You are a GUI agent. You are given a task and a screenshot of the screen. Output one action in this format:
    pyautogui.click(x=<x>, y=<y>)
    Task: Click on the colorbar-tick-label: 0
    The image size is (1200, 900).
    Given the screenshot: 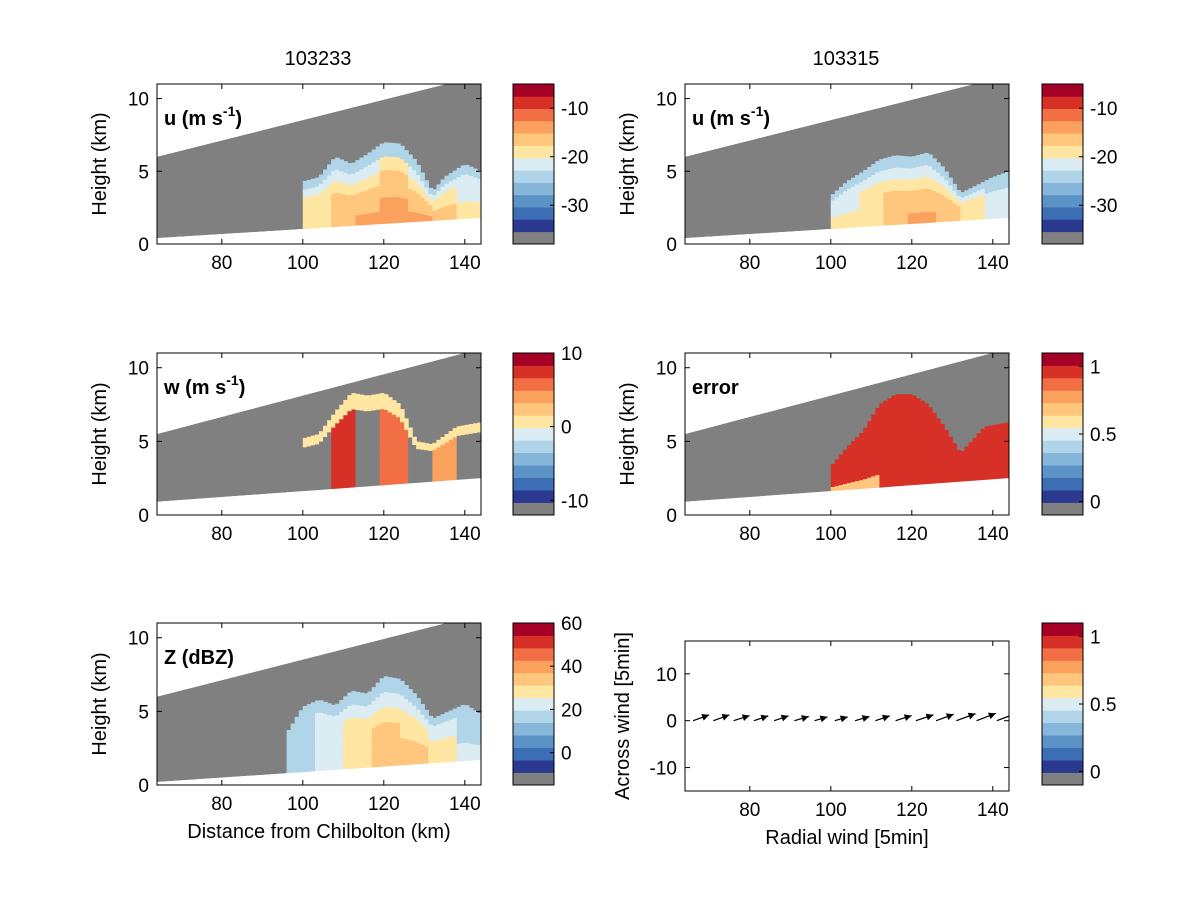 What is the action you would take?
    pyautogui.click(x=566, y=754)
    